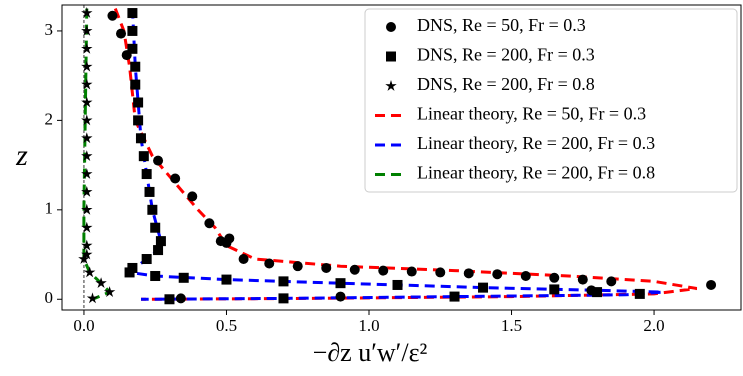 This screenshot has width=743, height=376. Describe the element at coordinates (501, 25) in the screenshot. I see `legend-label: DNS, Re = 50, Fr = 0.3` at that location.